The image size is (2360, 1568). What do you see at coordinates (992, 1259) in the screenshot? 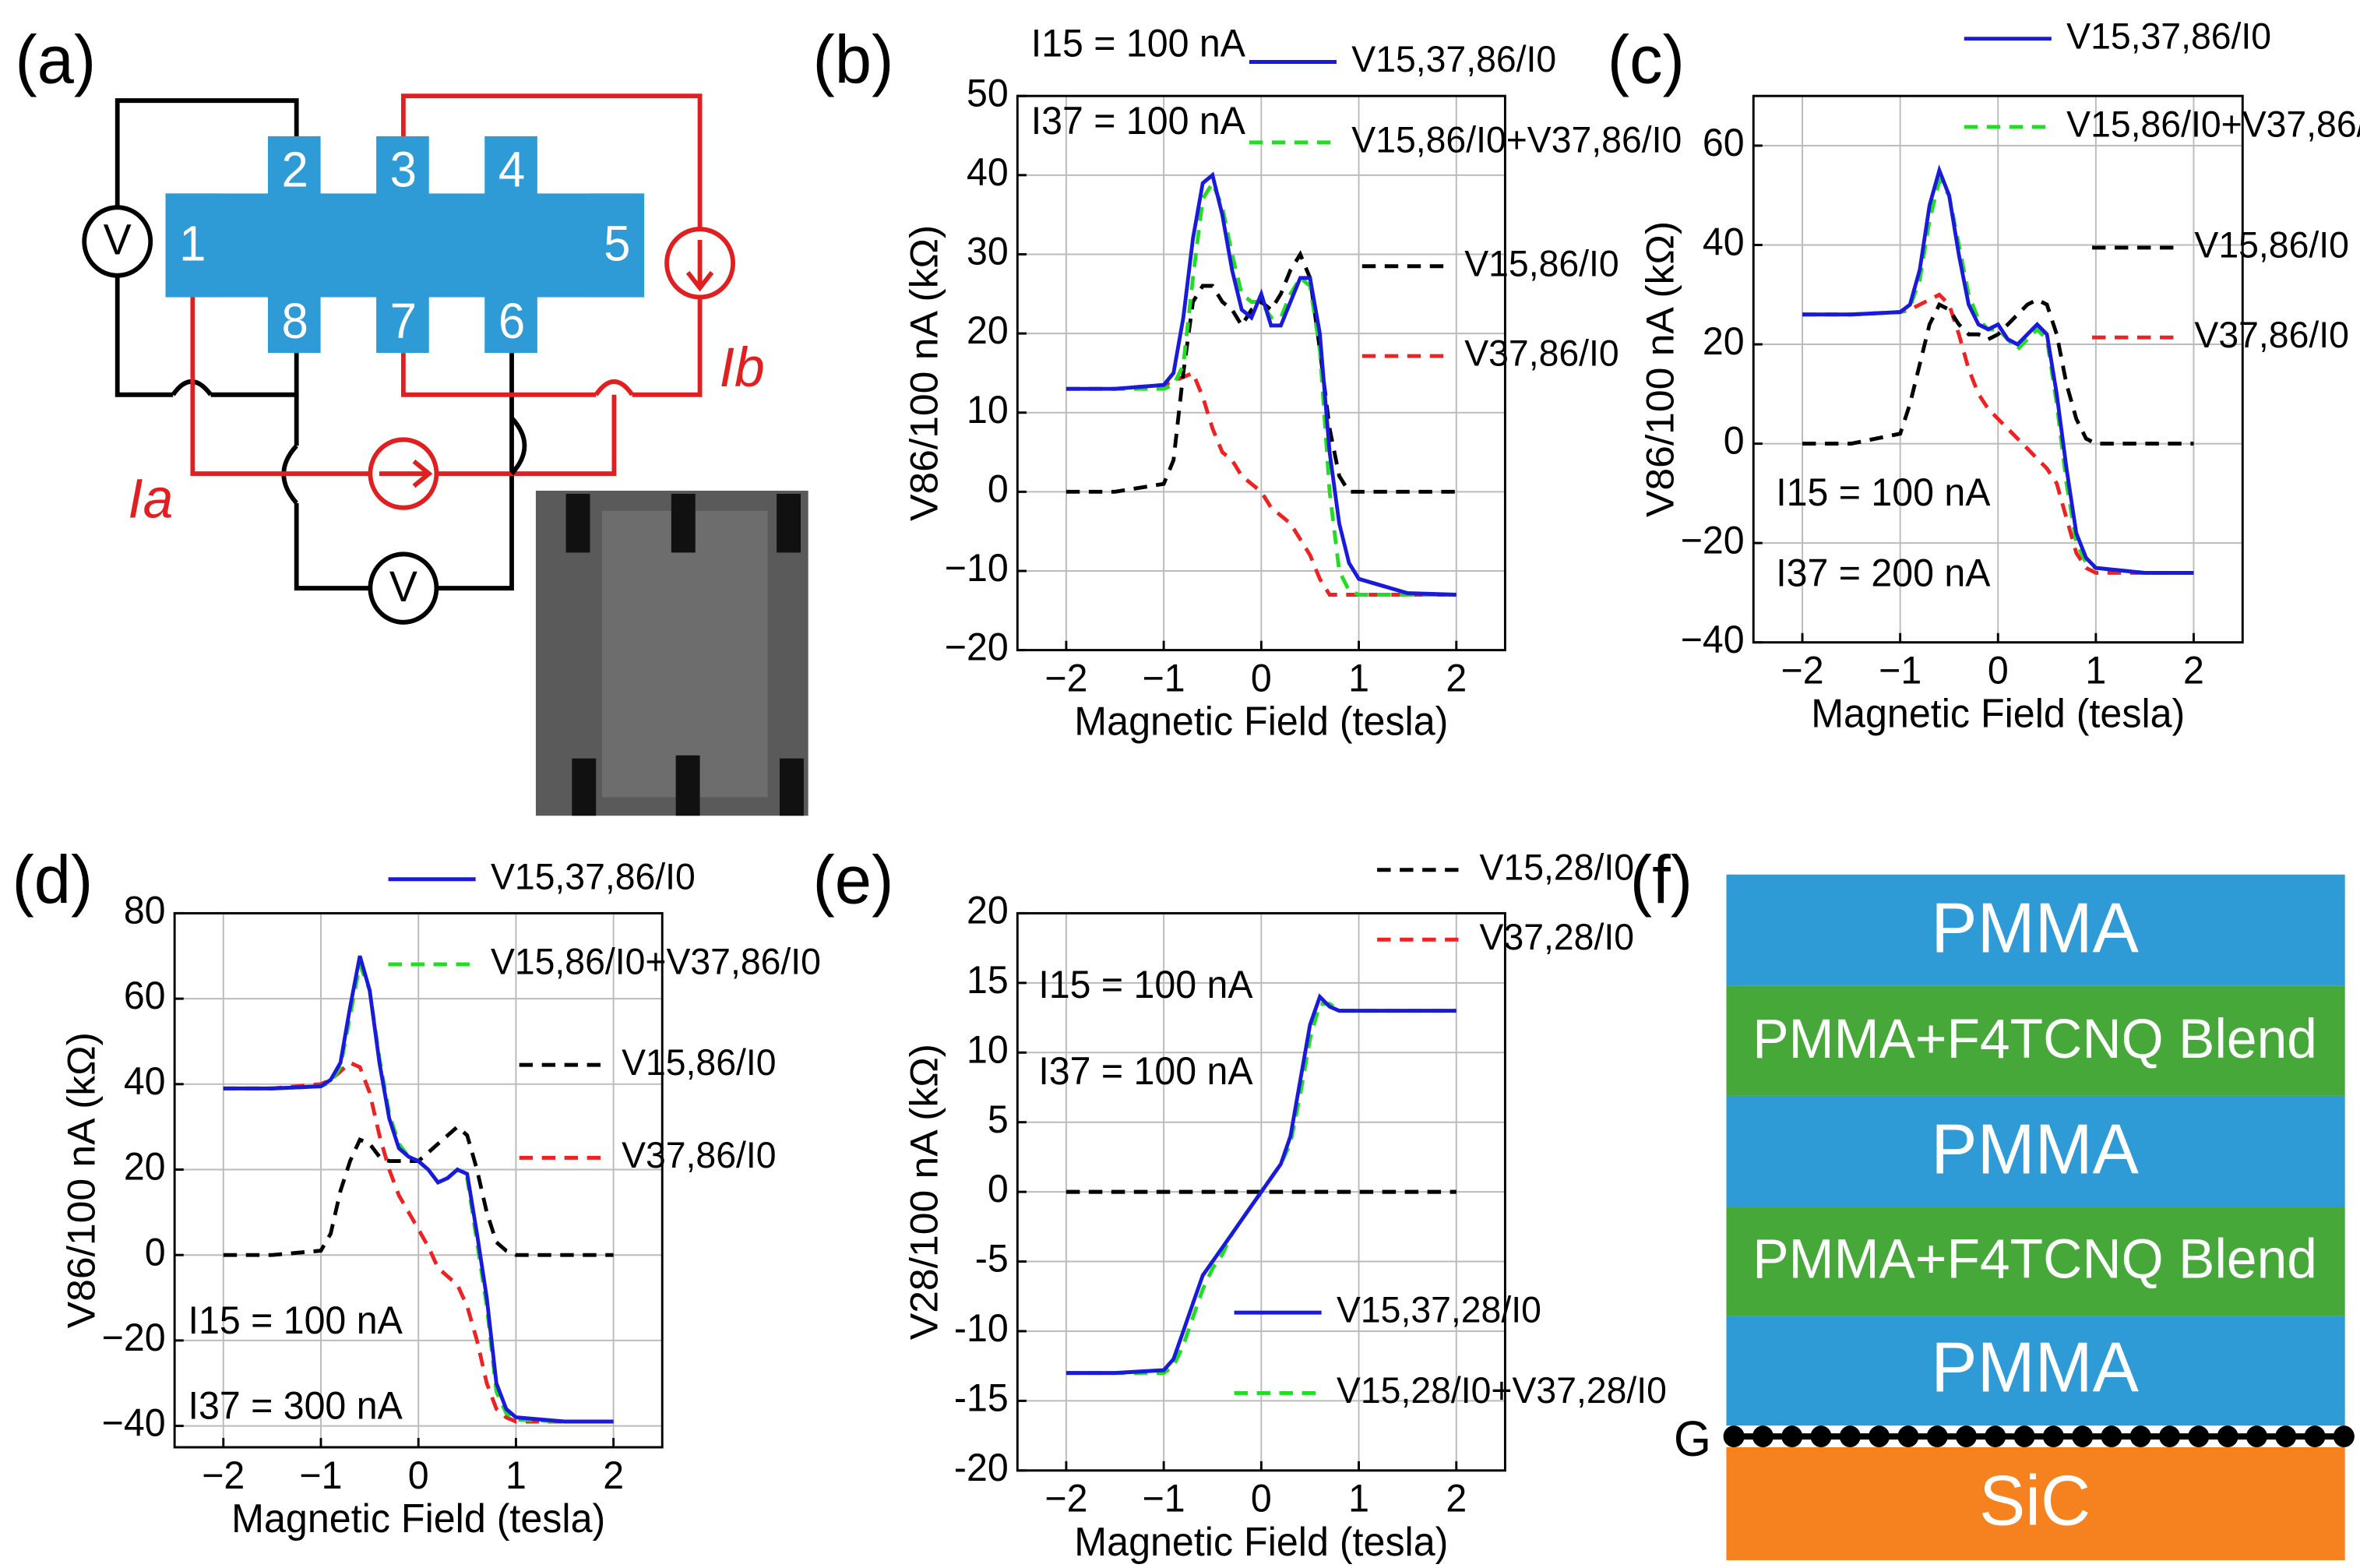
I see `y-tick-label: -5` at bounding box center [992, 1259].